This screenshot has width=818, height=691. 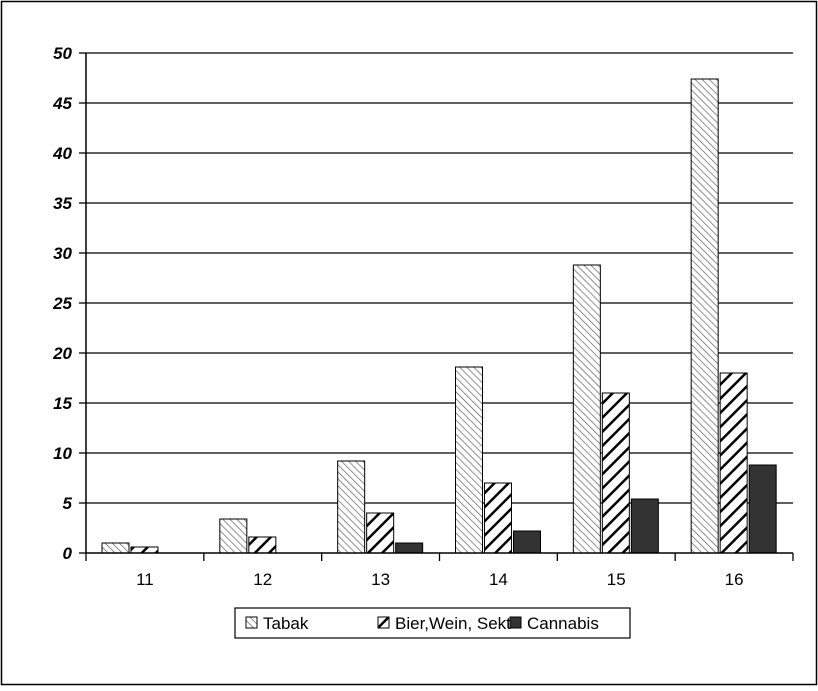 What do you see at coordinates (62, 103) in the screenshot?
I see `y-tick-label: 45` at bounding box center [62, 103].